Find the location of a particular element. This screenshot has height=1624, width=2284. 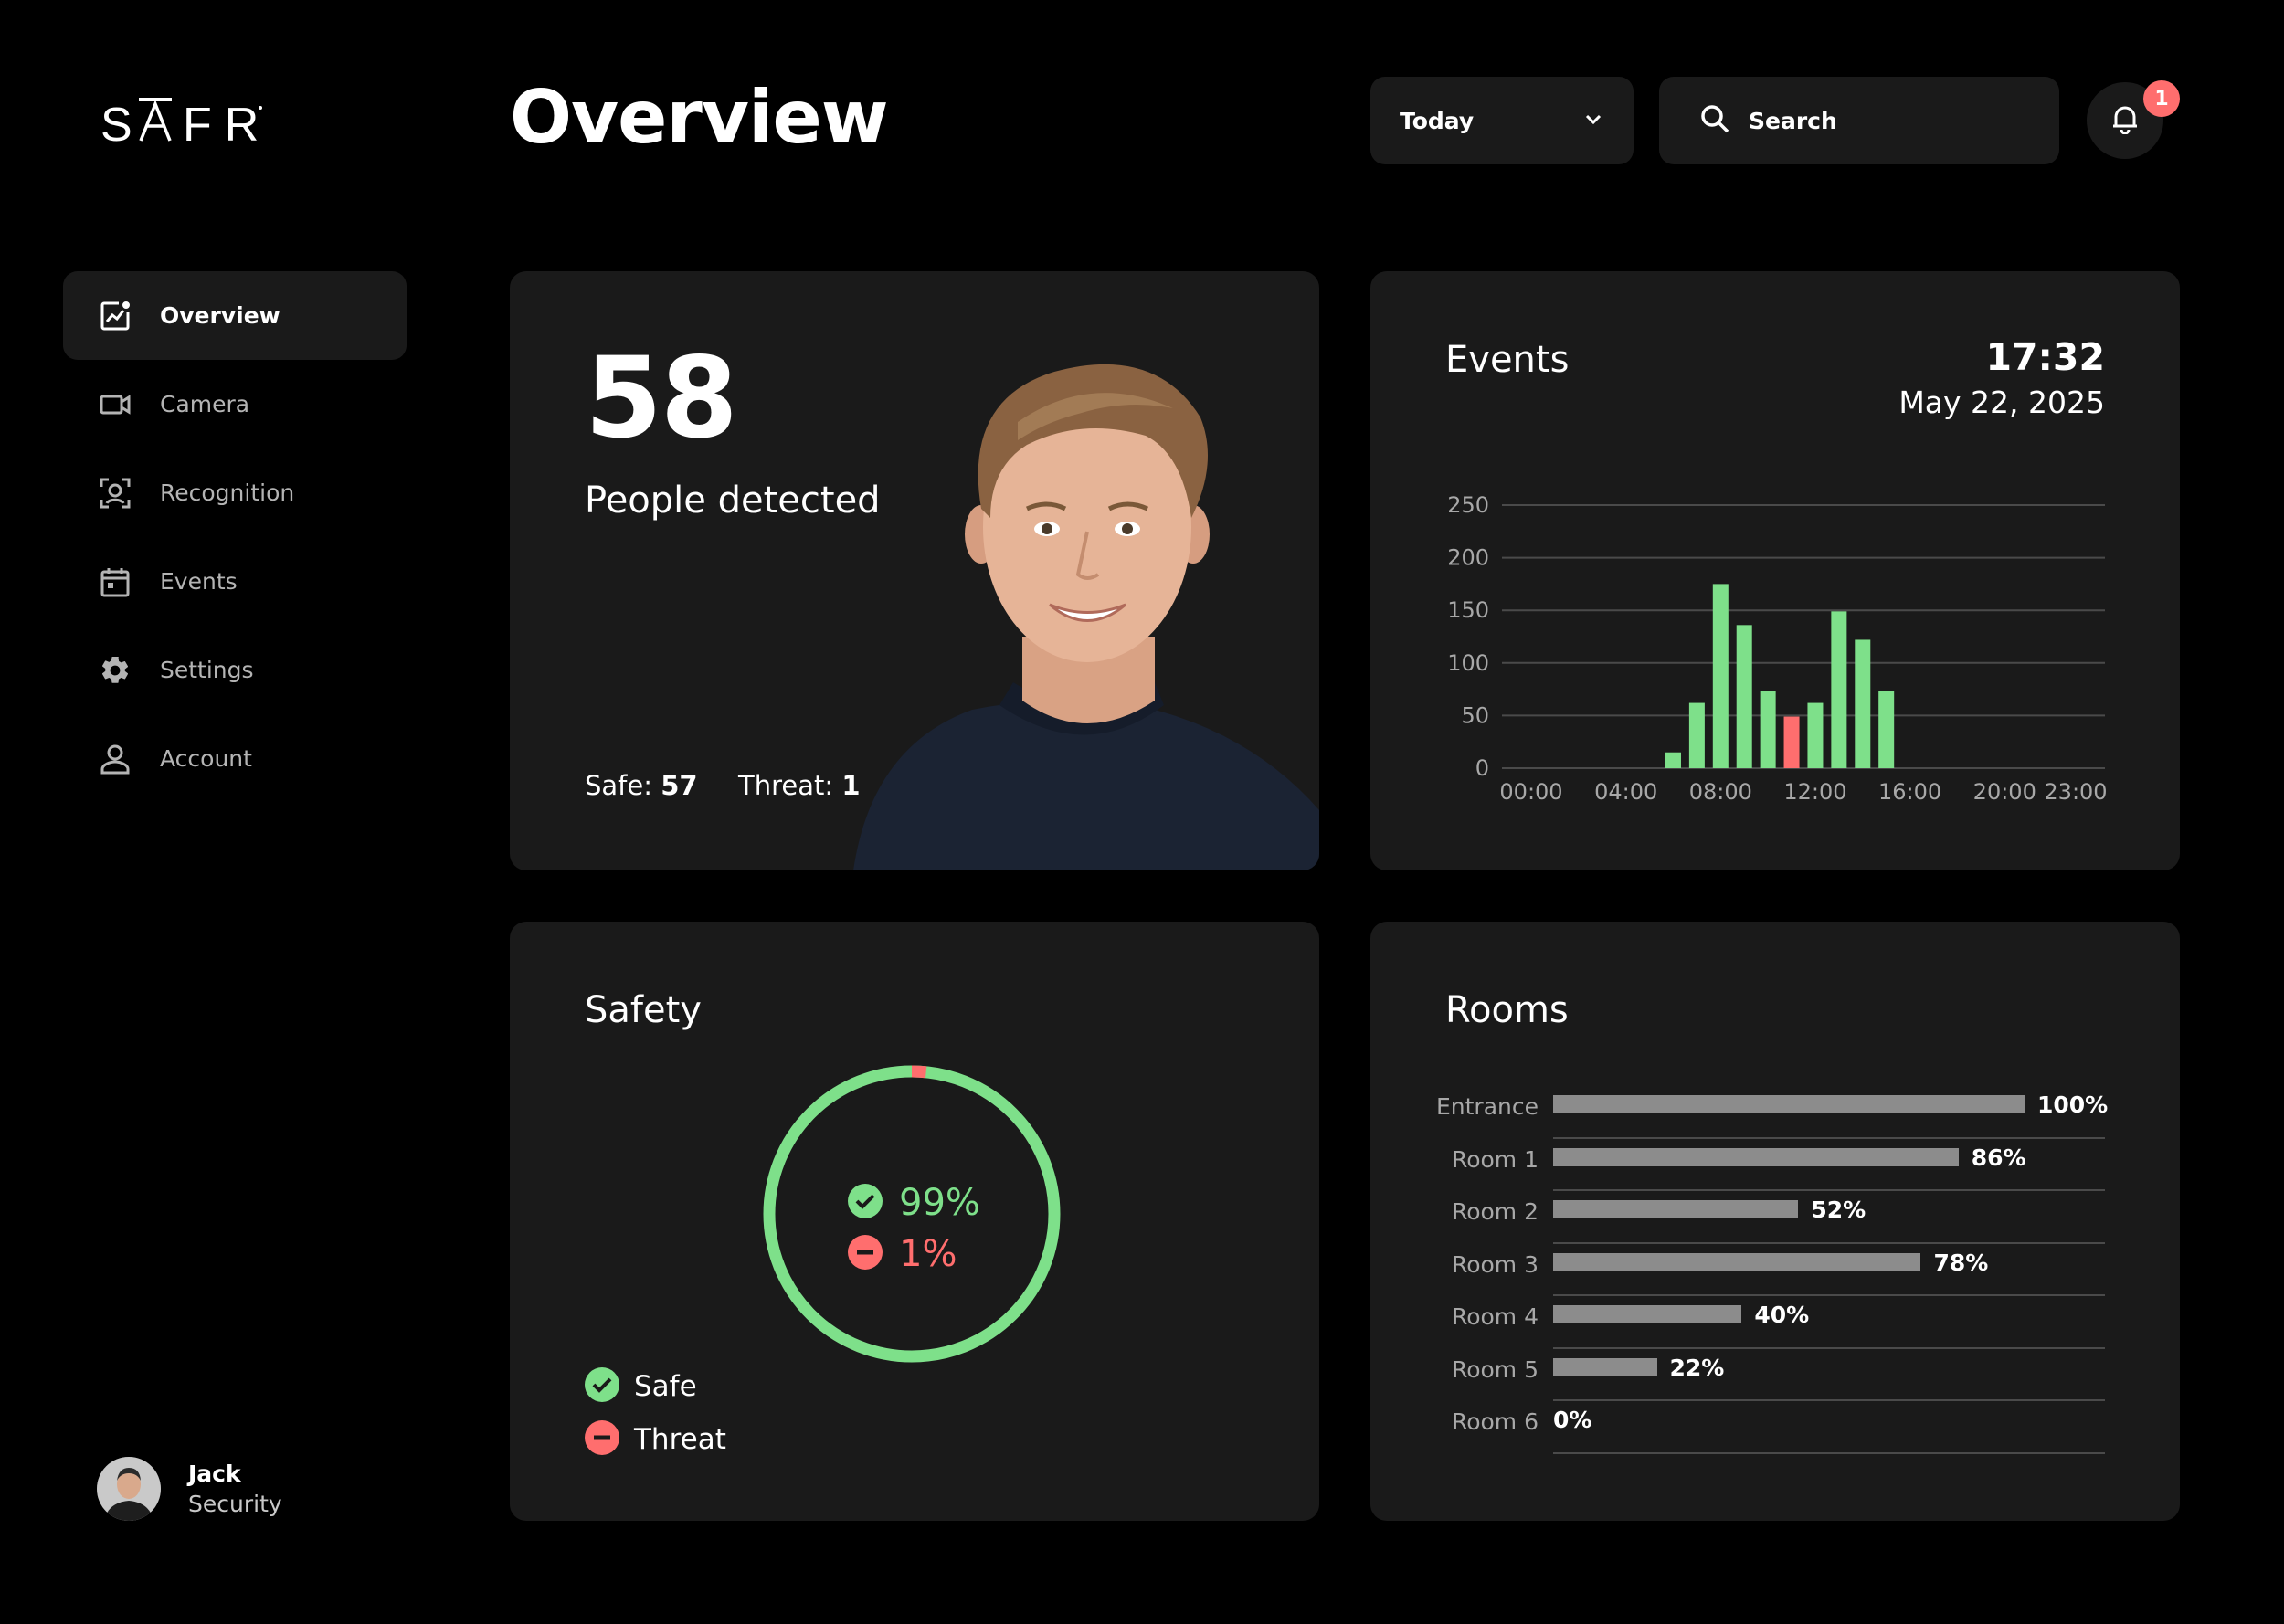

x-tick-label: 16:00 is located at coordinates (1909, 792).